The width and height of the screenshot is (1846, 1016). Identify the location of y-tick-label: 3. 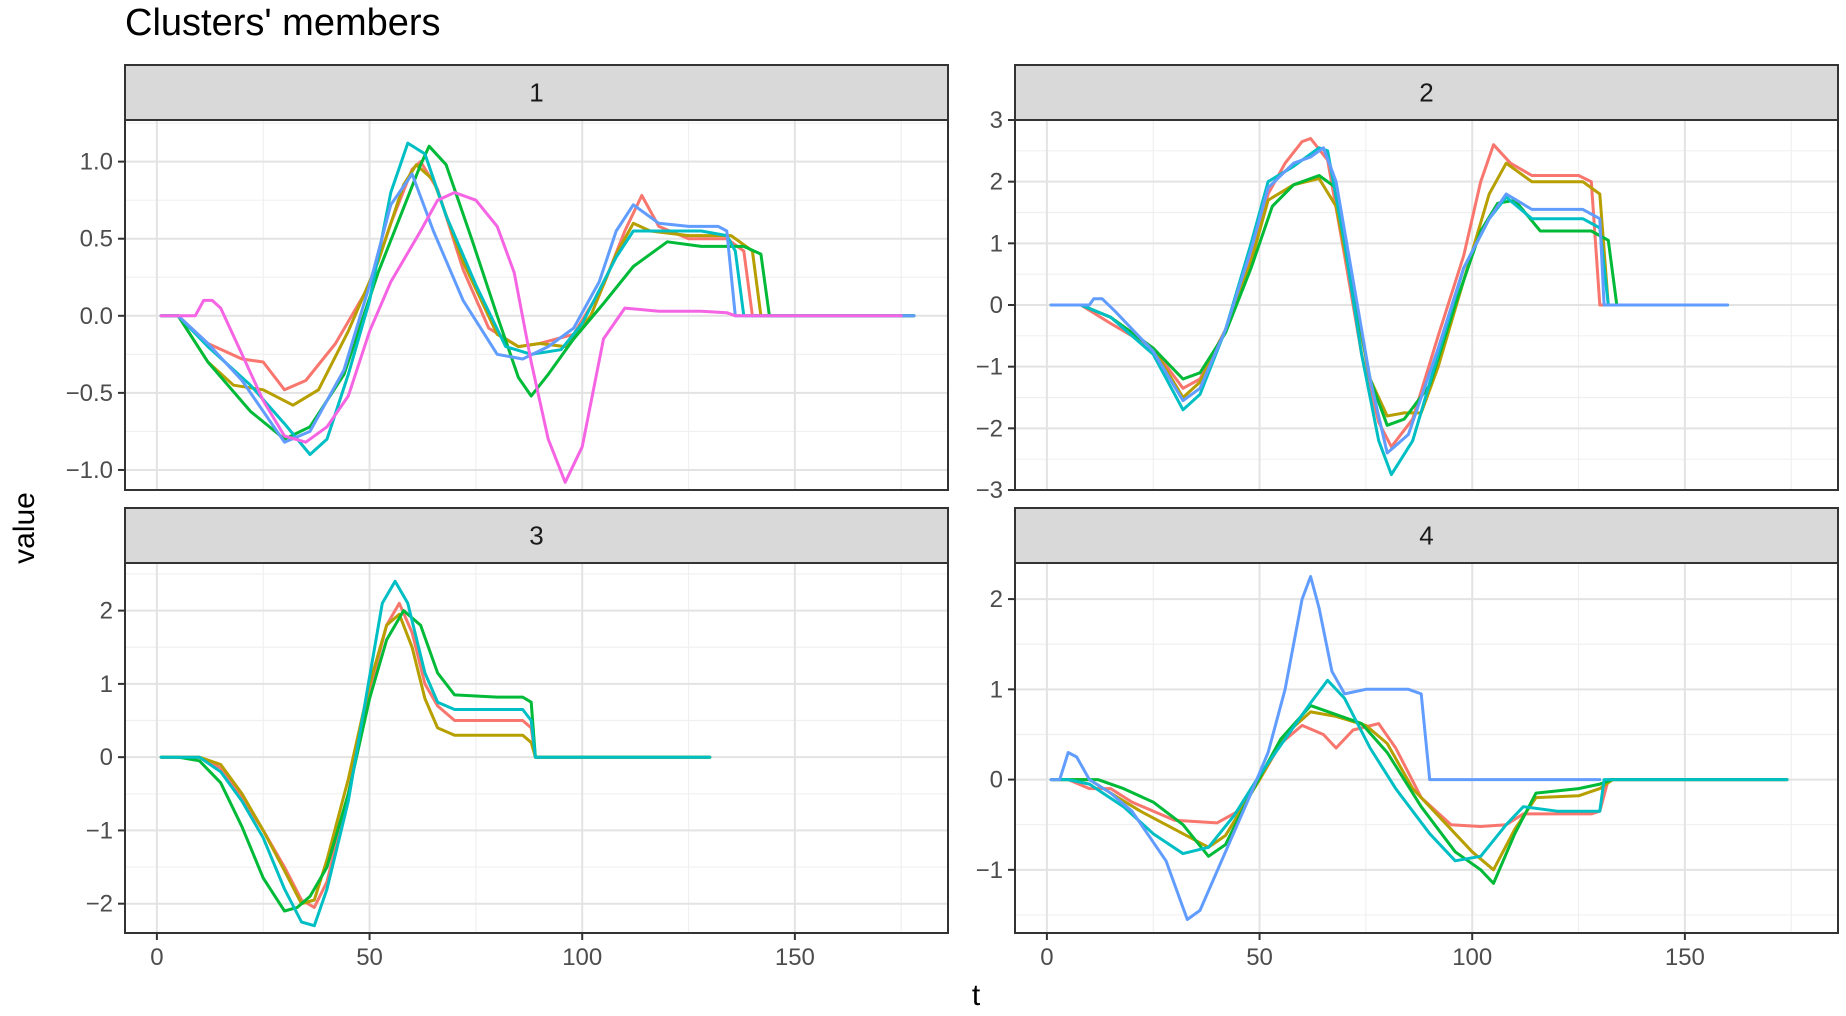
(996, 120).